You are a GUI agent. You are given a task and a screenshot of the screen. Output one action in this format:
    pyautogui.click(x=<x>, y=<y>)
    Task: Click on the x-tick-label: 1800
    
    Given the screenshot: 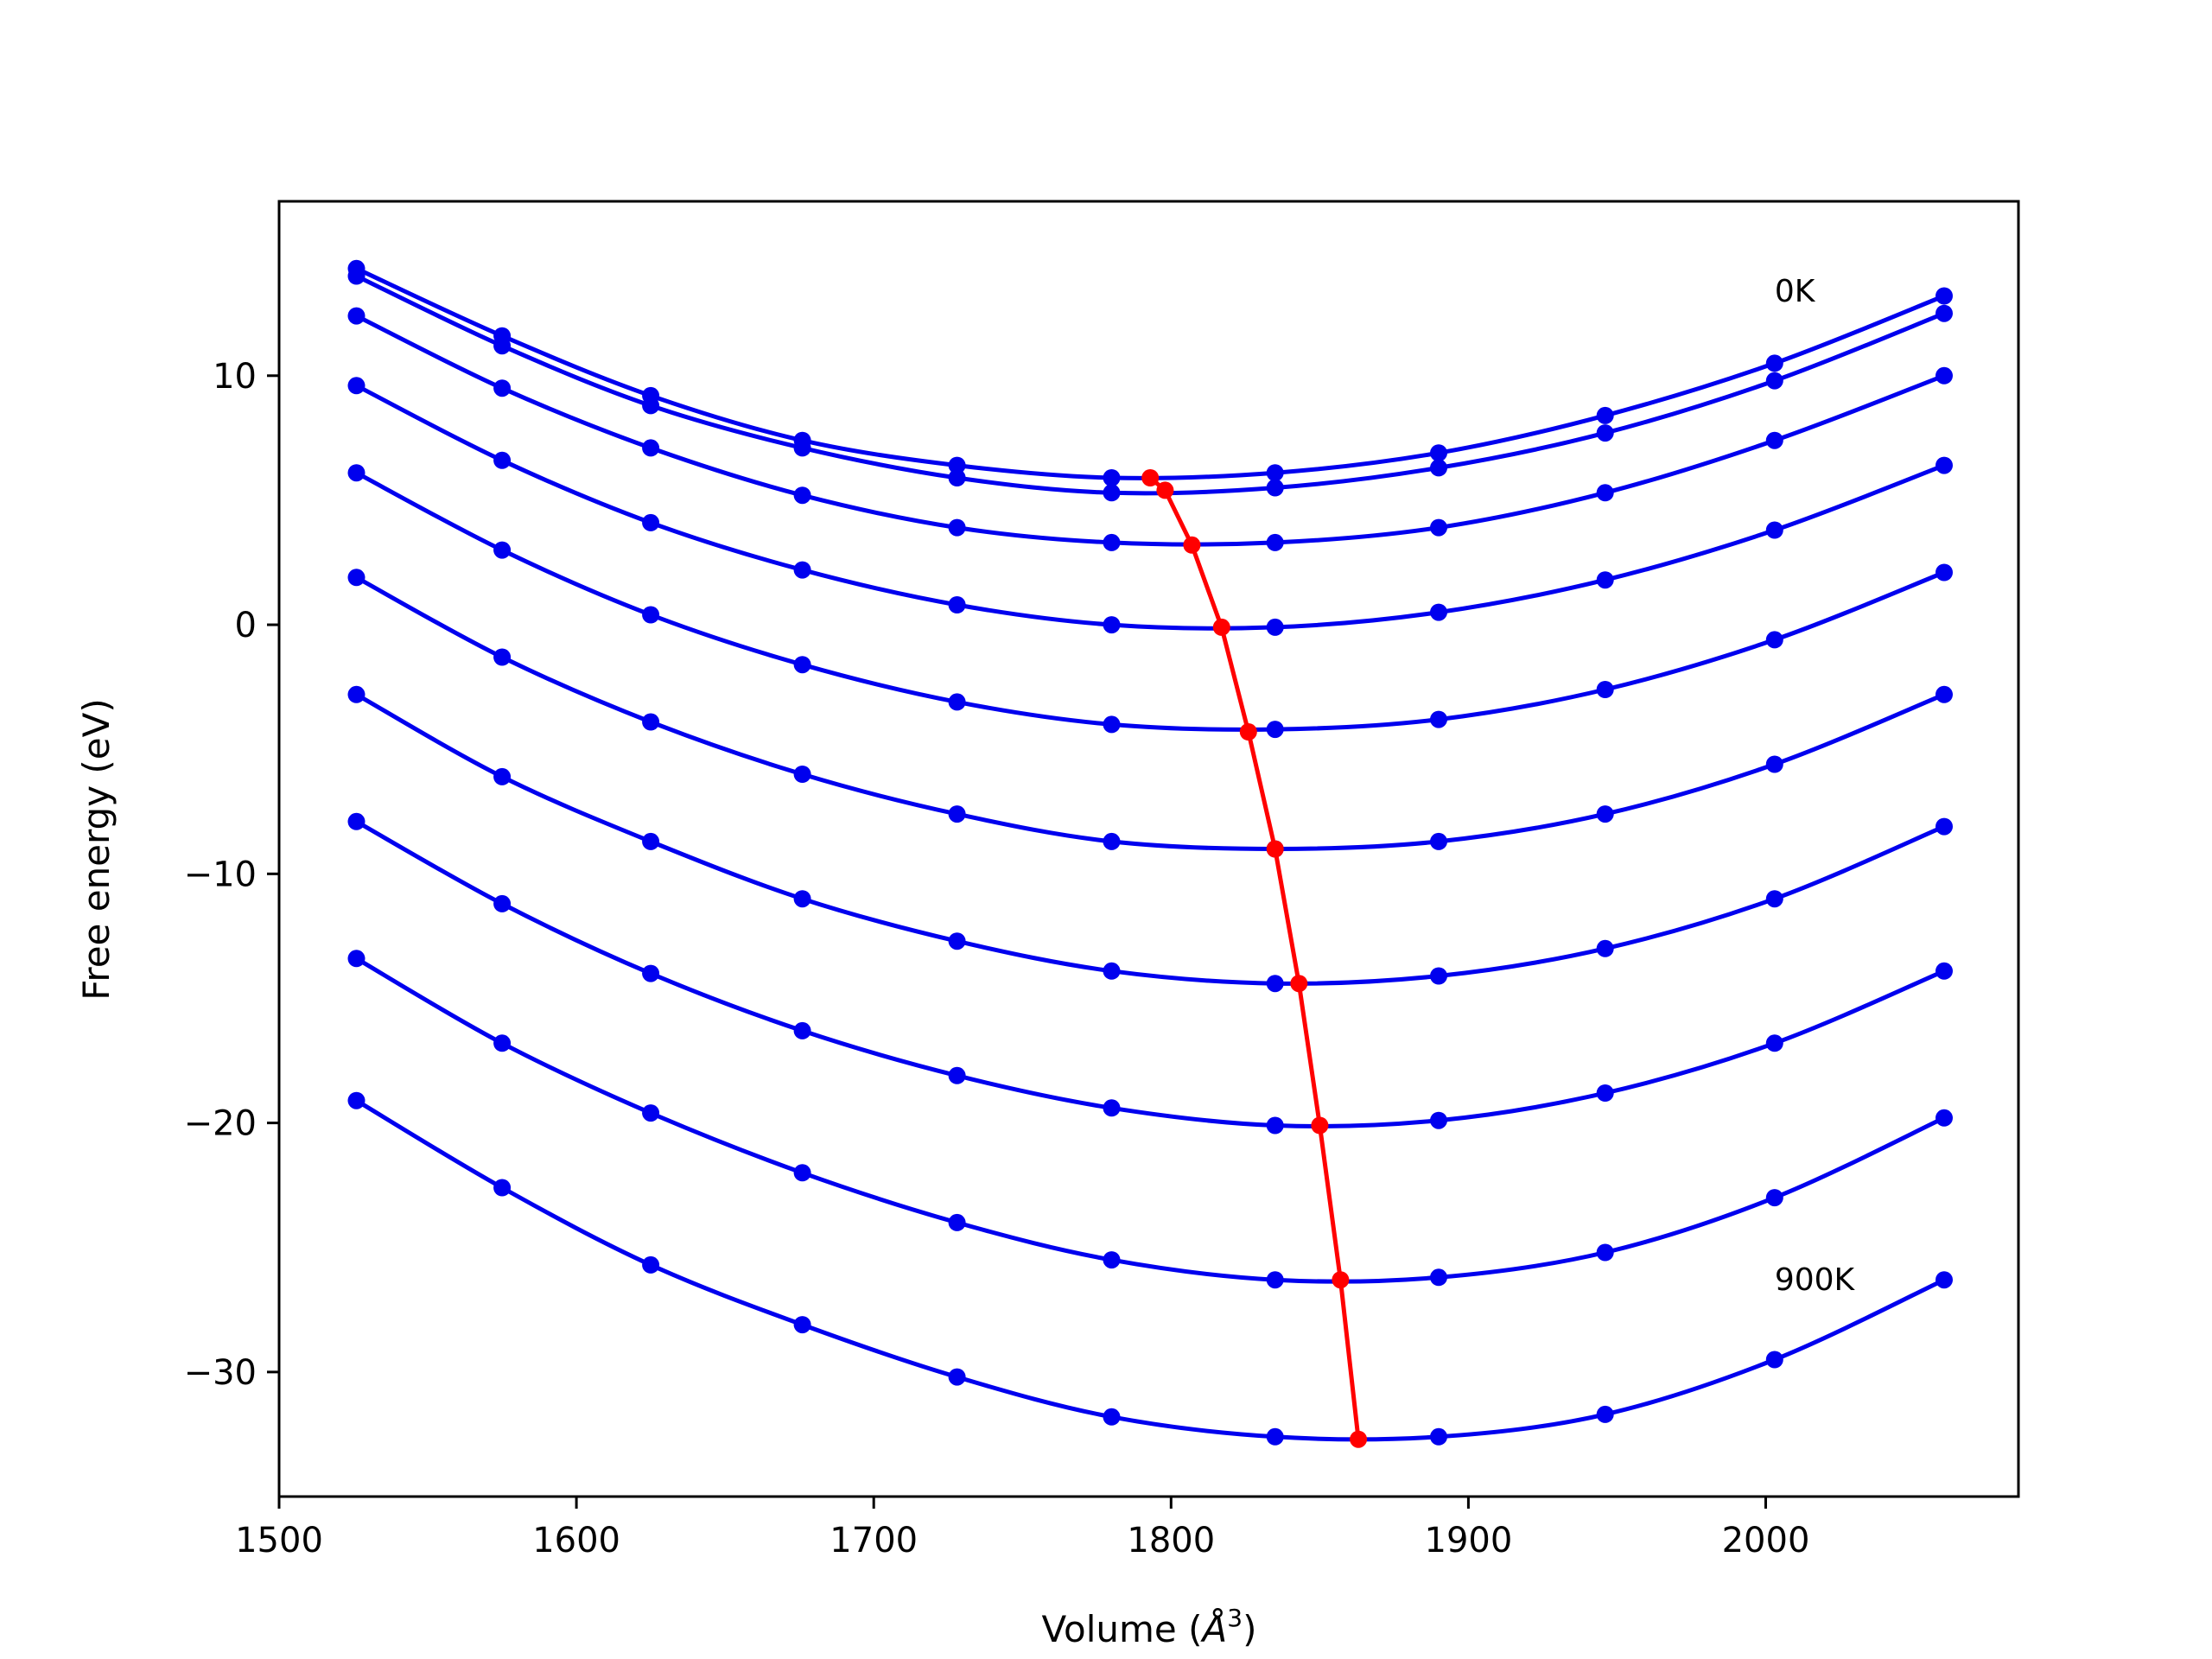 What is the action you would take?
    pyautogui.click(x=1171, y=1540)
    